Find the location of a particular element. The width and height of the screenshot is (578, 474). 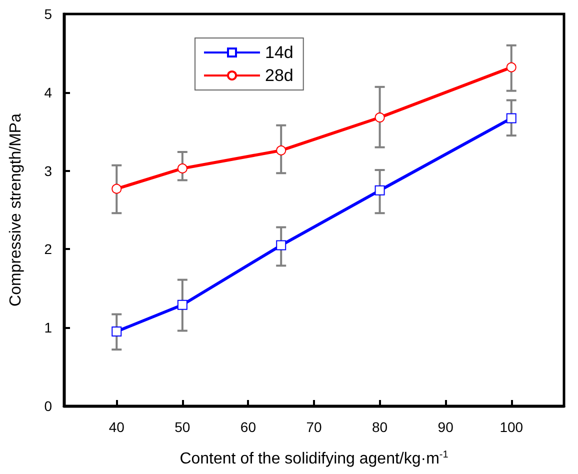

y-axis-title: Compressive strength/MPa is located at coordinates (16, 209).